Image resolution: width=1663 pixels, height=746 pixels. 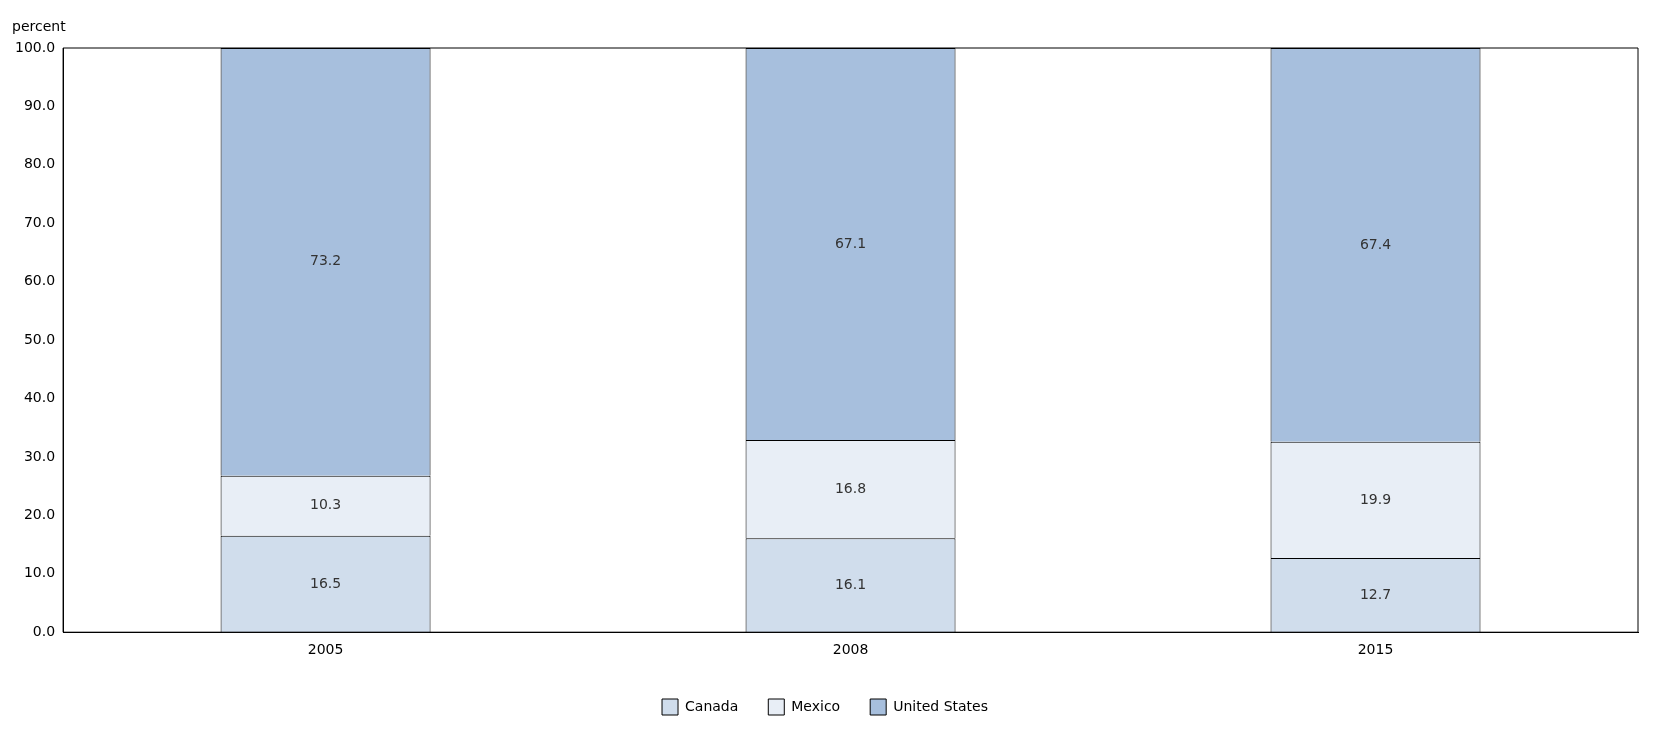 I want to click on data-label: 16.8, so click(x=850, y=487).